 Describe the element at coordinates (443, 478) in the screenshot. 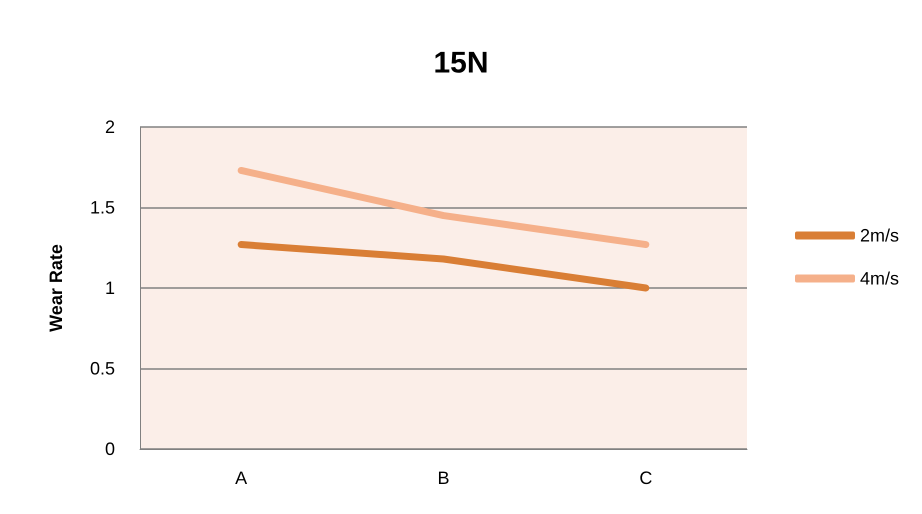

I see `x-tick-label: B` at that location.